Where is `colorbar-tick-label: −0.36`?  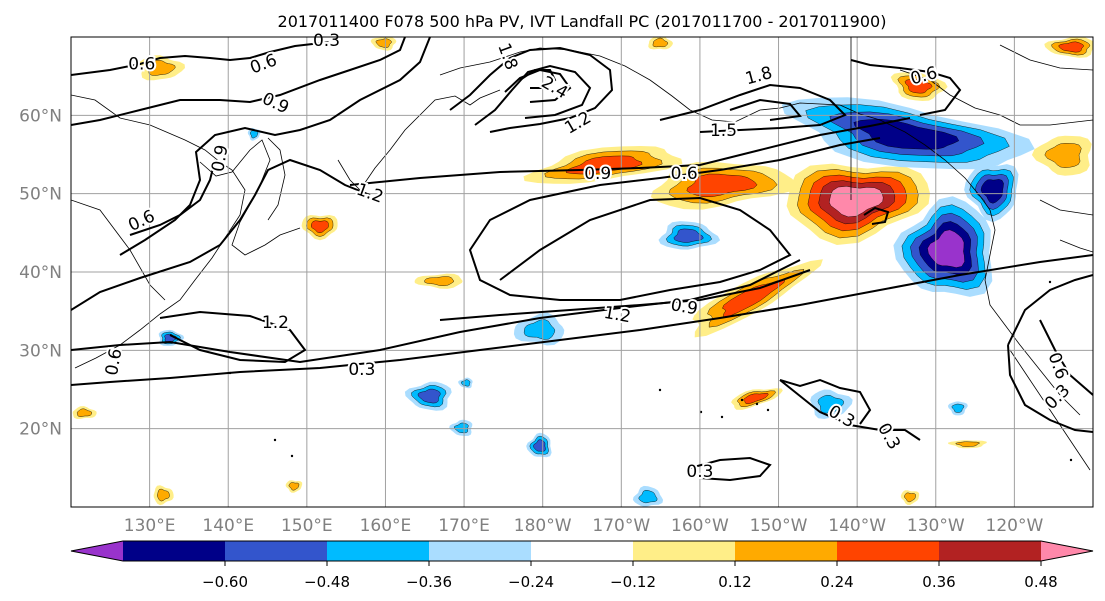
colorbar-tick-label: −0.36 is located at coordinates (429, 582).